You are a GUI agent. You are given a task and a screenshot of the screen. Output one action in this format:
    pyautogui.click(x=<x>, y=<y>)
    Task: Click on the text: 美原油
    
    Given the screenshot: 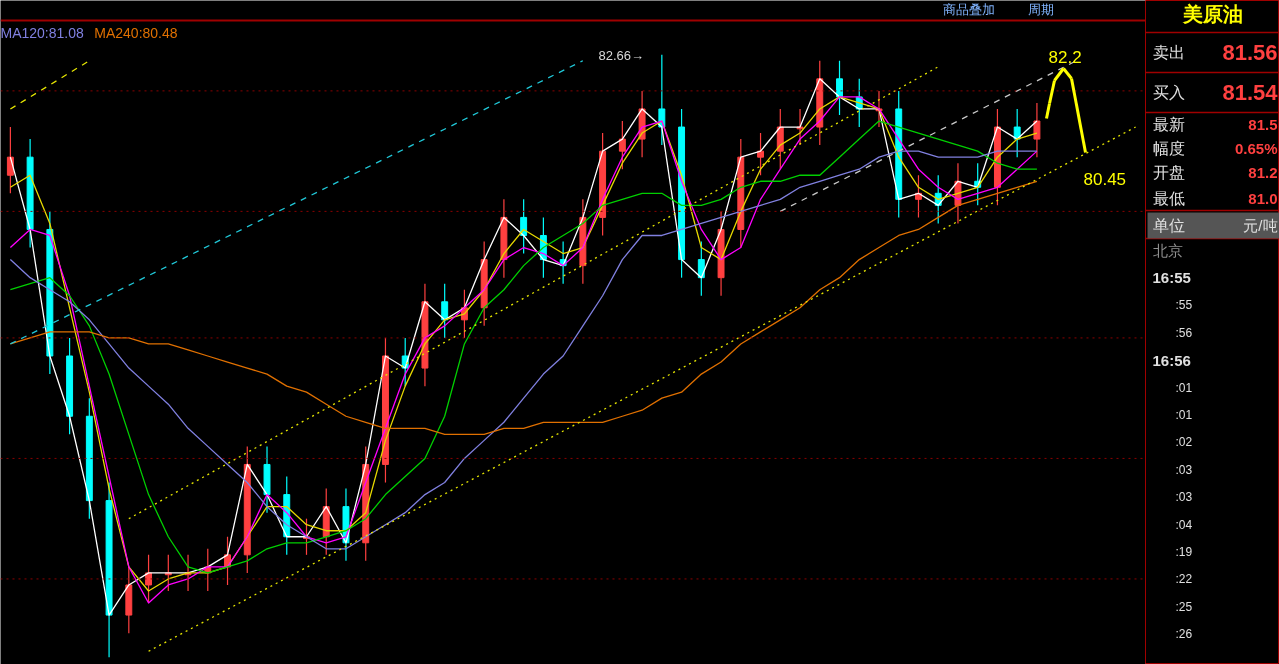 What is the action you would take?
    pyautogui.click(x=1212, y=13)
    